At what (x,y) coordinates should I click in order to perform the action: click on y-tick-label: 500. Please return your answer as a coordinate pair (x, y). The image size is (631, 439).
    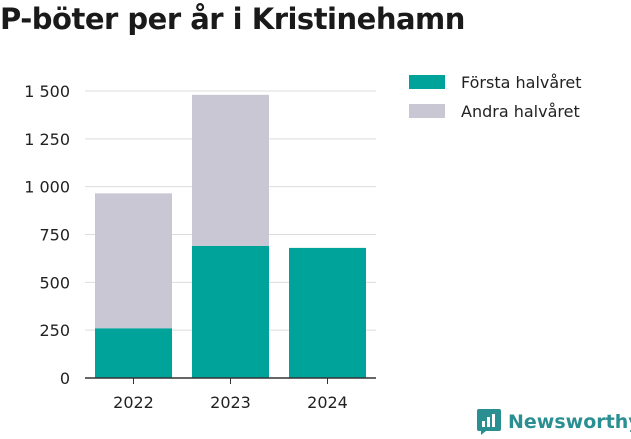
    Looking at the image, I should click on (54, 282).